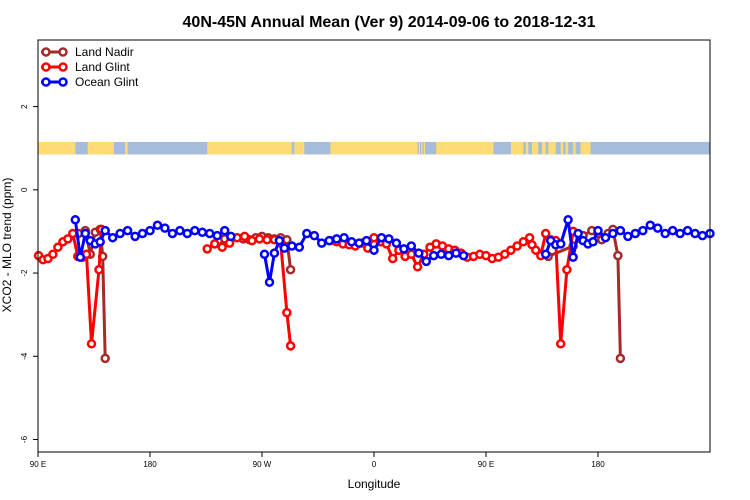 The image size is (750, 500). Describe the element at coordinates (24, 356) in the screenshot. I see `y-tick-label: -4` at that location.